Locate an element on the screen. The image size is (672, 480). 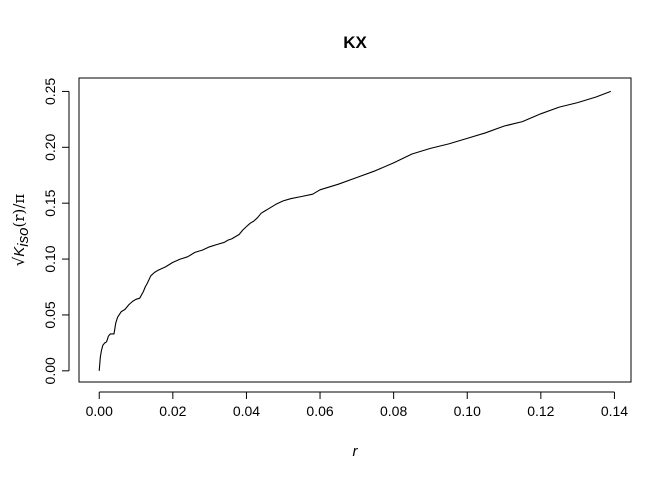
y-tick-label: 0.00 is located at coordinates (50, 370).